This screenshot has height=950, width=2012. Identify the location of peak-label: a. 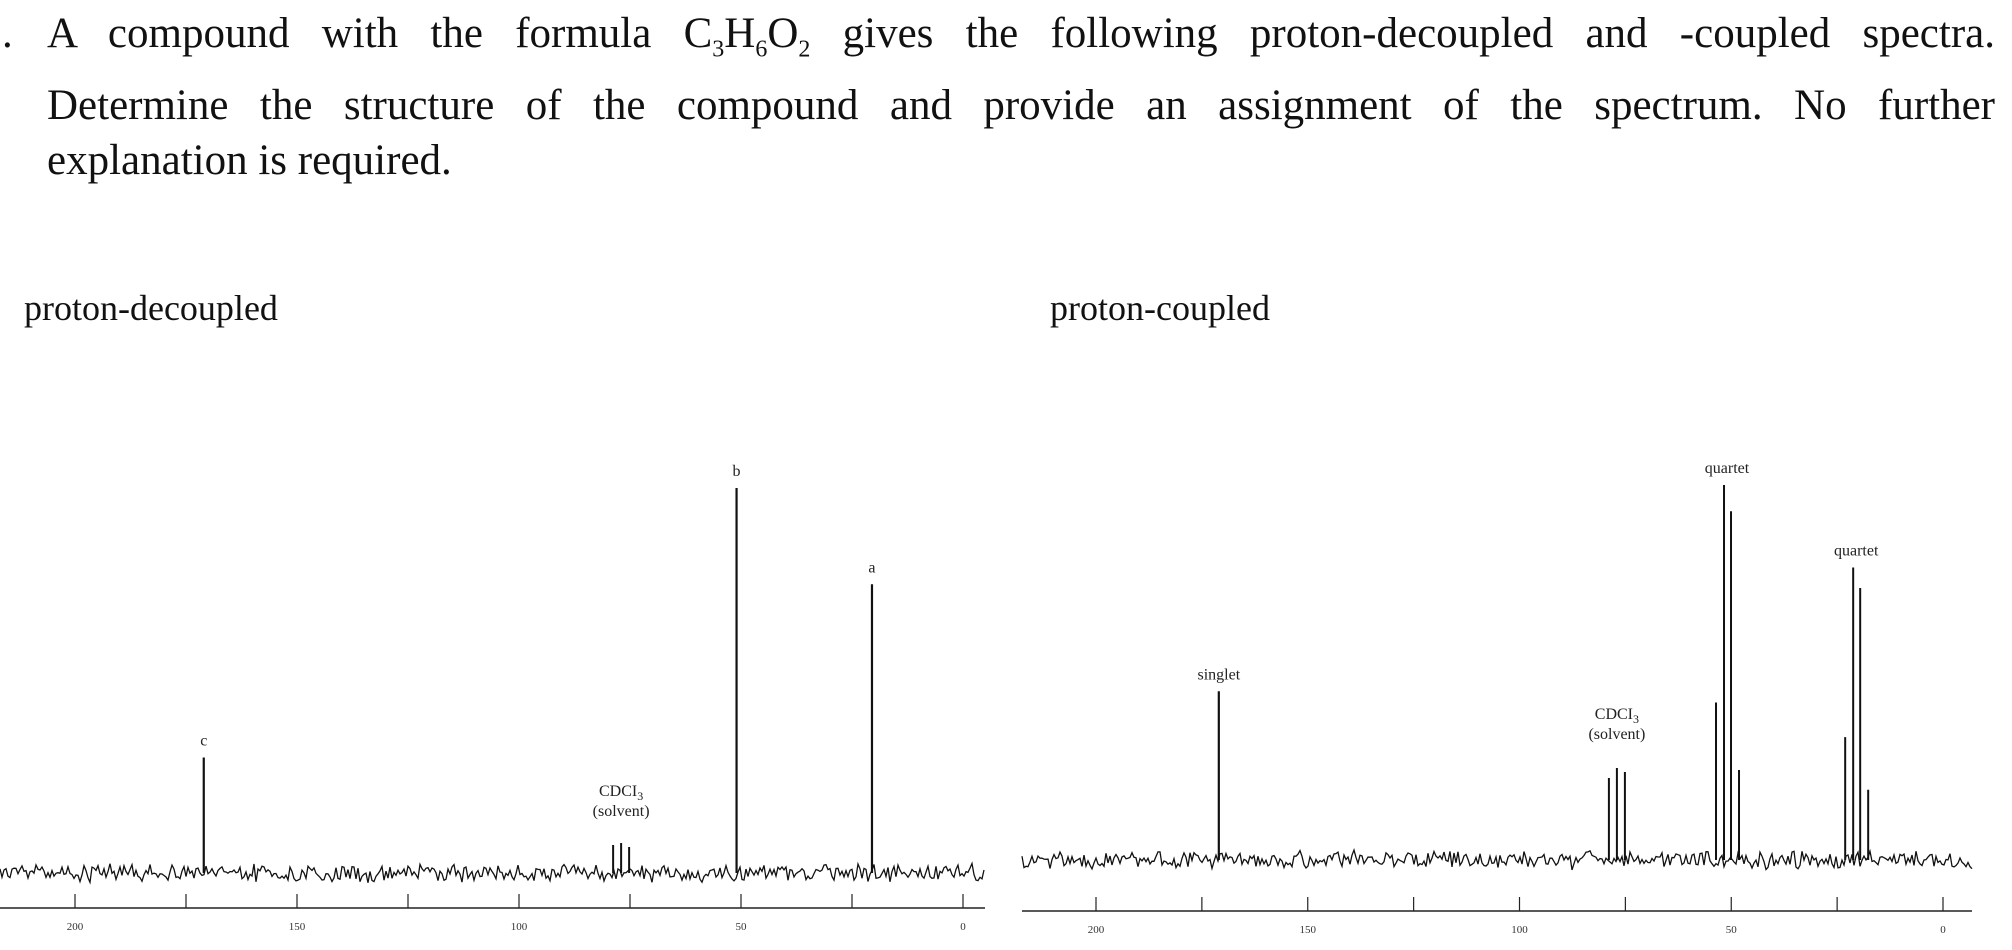
(871, 567).